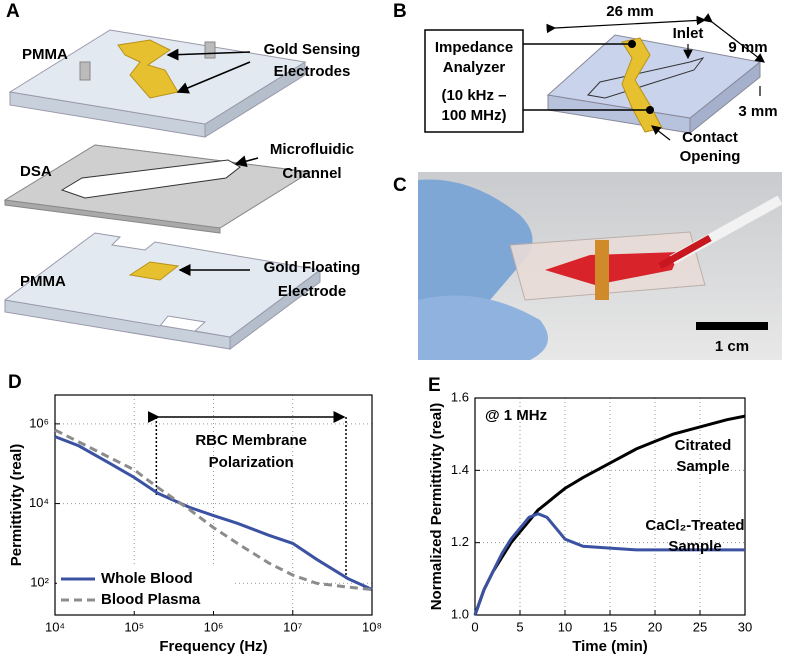 This screenshot has width=787, height=671. Describe the element at coordinates (434, 385) in the screenshot. I see `panel-label: E` at that location.